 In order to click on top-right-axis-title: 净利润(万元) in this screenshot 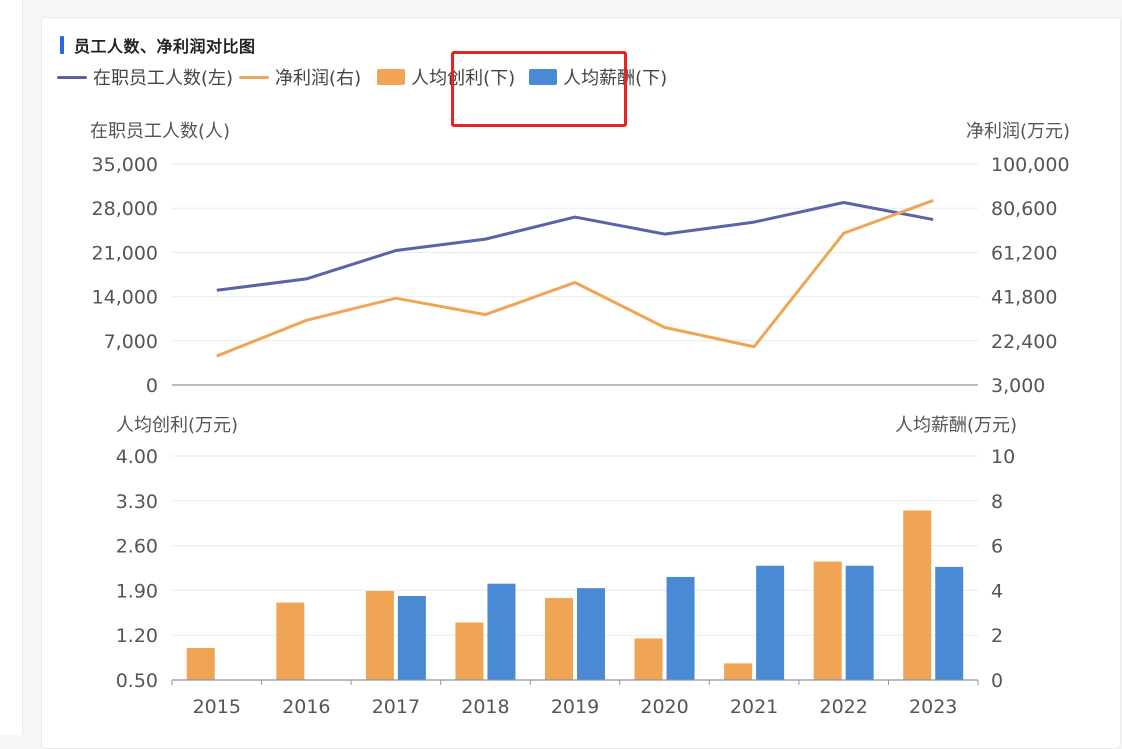, I will do `click(1018, 131)`.